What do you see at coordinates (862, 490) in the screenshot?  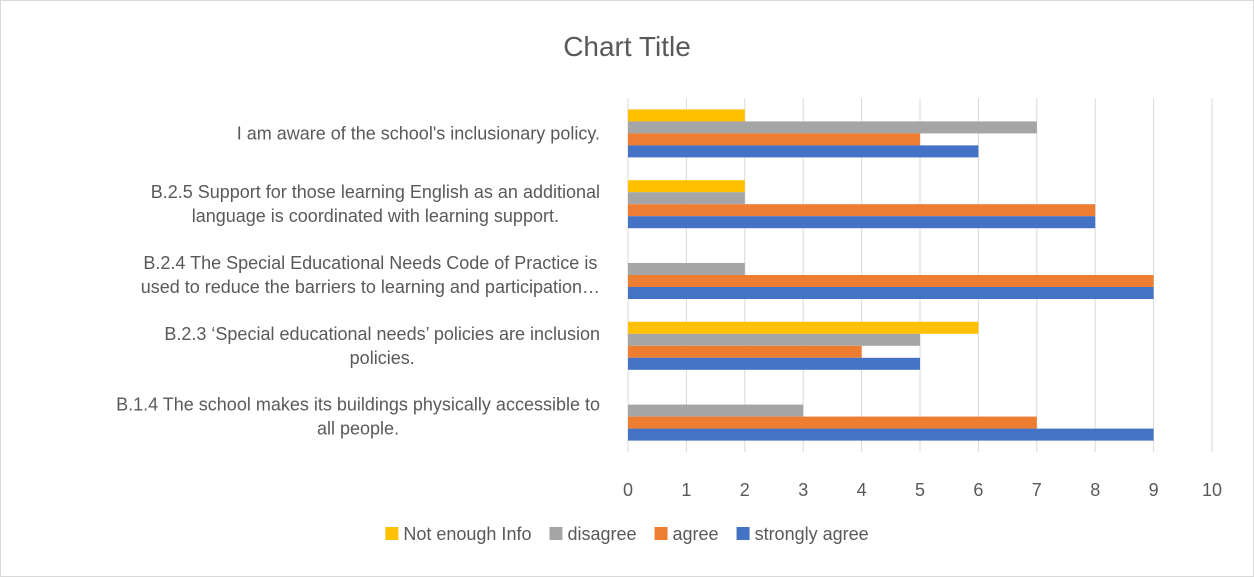 I see `x-tick-label: 4` at bounding box center [862, 490].